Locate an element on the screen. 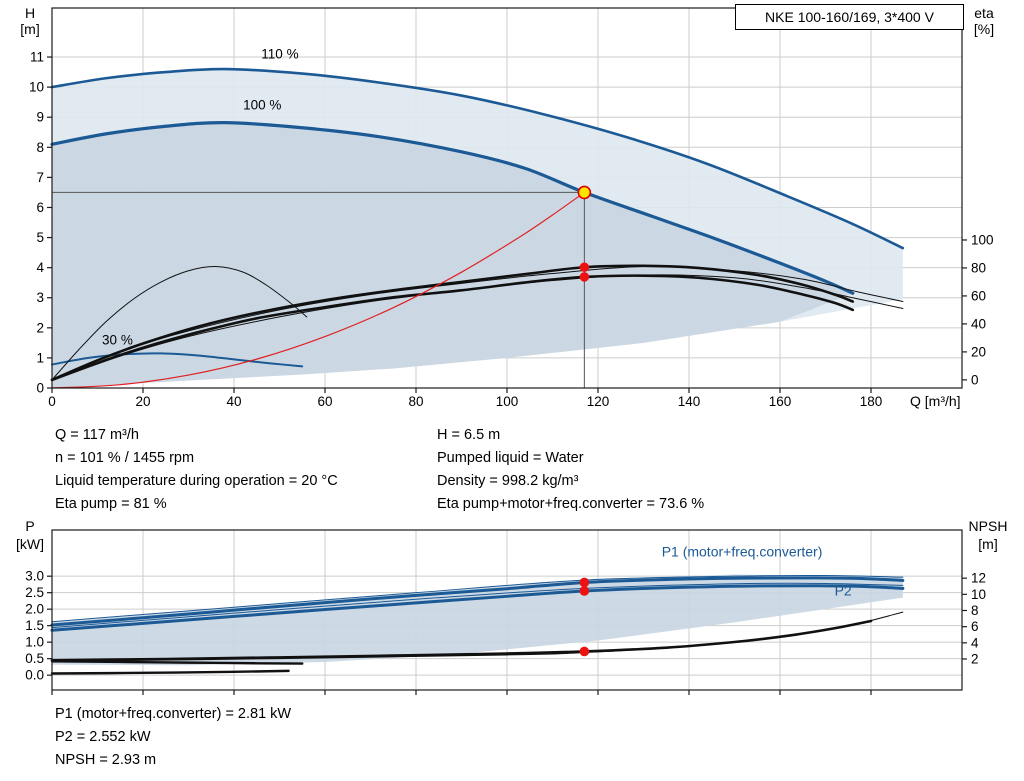 This screenshot has width=1024, height=781. eta-pump-value: Eta pump = 81 % is located at coordinates (111, 504).